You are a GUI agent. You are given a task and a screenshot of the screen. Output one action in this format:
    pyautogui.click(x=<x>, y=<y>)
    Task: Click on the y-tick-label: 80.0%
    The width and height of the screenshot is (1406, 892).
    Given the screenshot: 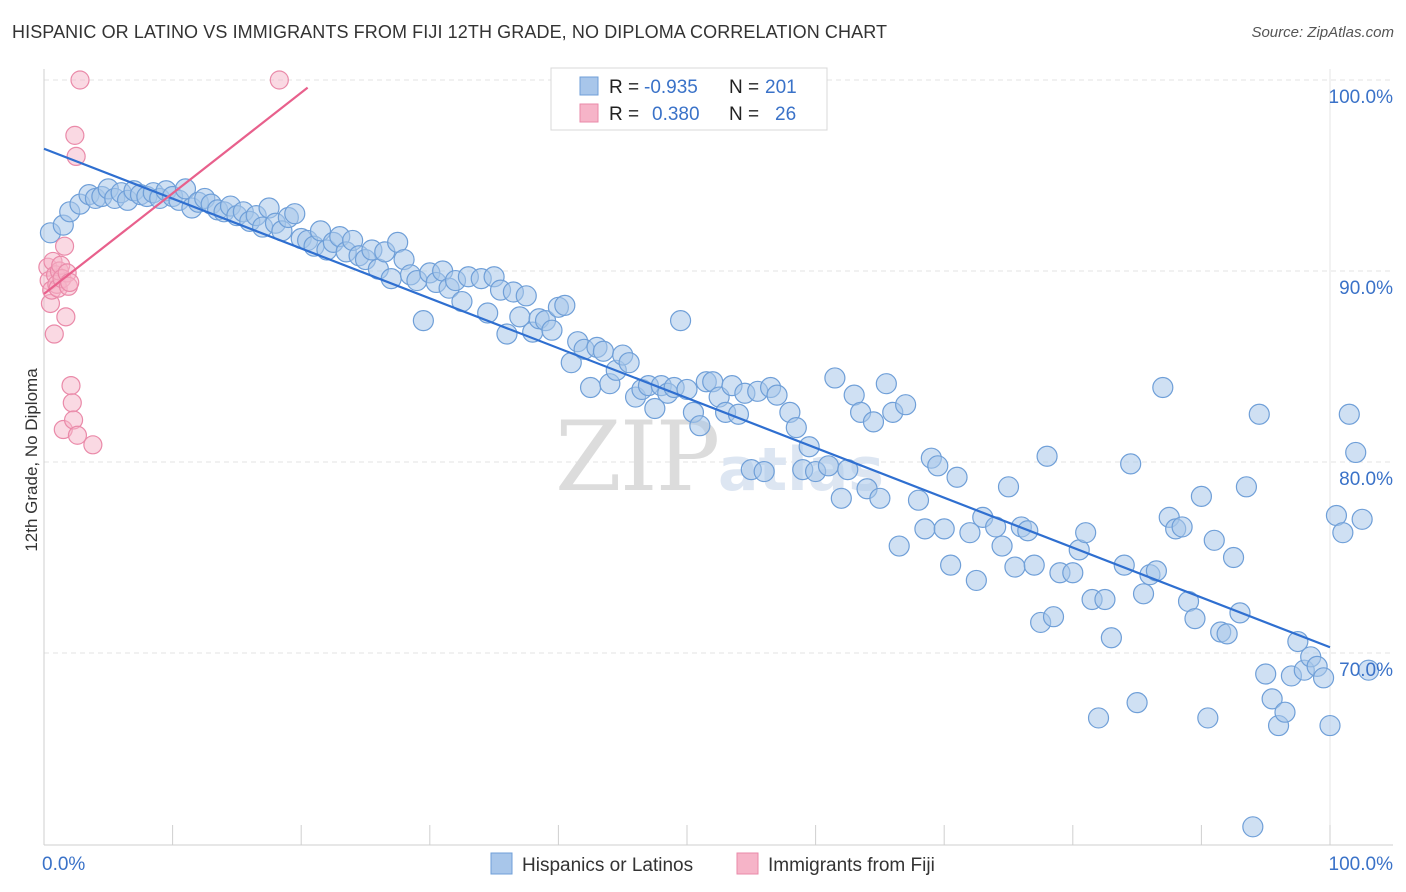 What is the action you would take?
    pyautogui.click(x=1366, y=479)
    